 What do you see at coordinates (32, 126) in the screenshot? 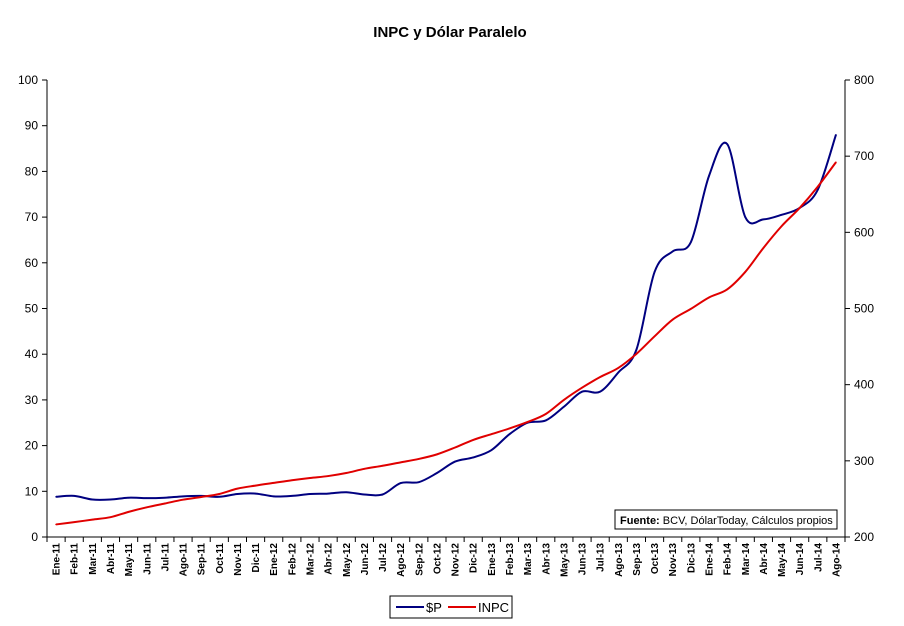
I see `y-left-tick-label: 90` at bounding box center [32, 126].